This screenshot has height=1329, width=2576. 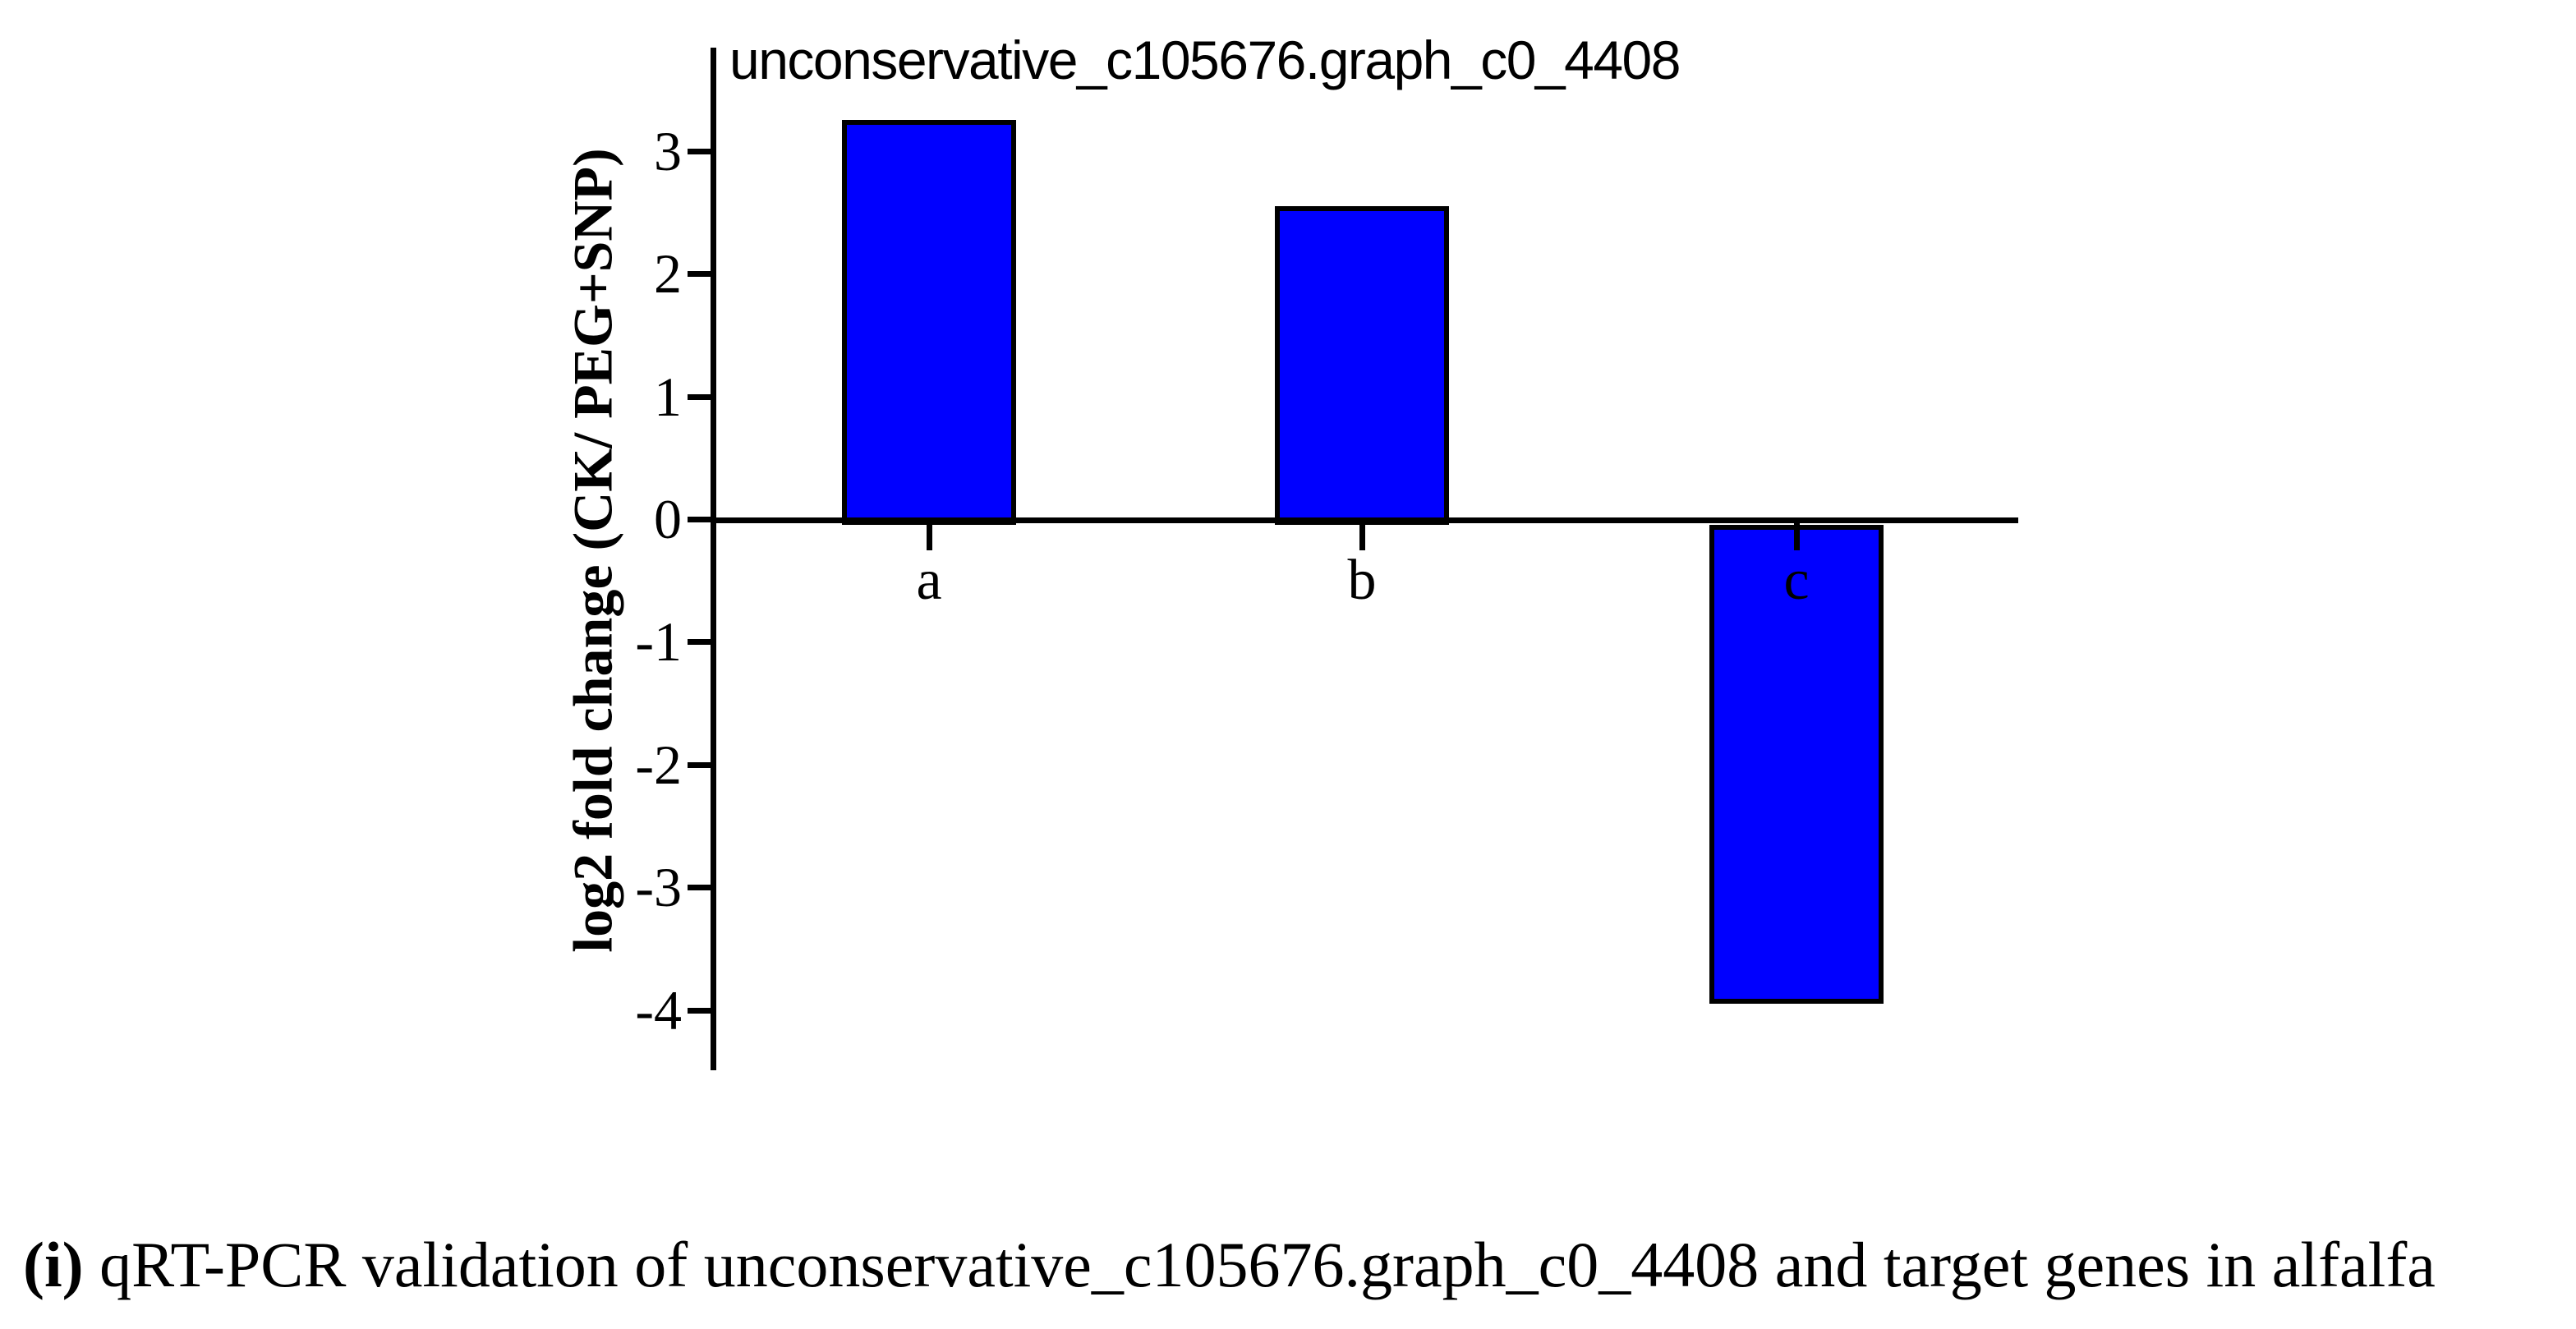 What do you see at coordinates (1796, 581) in the screenshot?
I see `x-category-label-c: c` at bounding box center [1796, 581].